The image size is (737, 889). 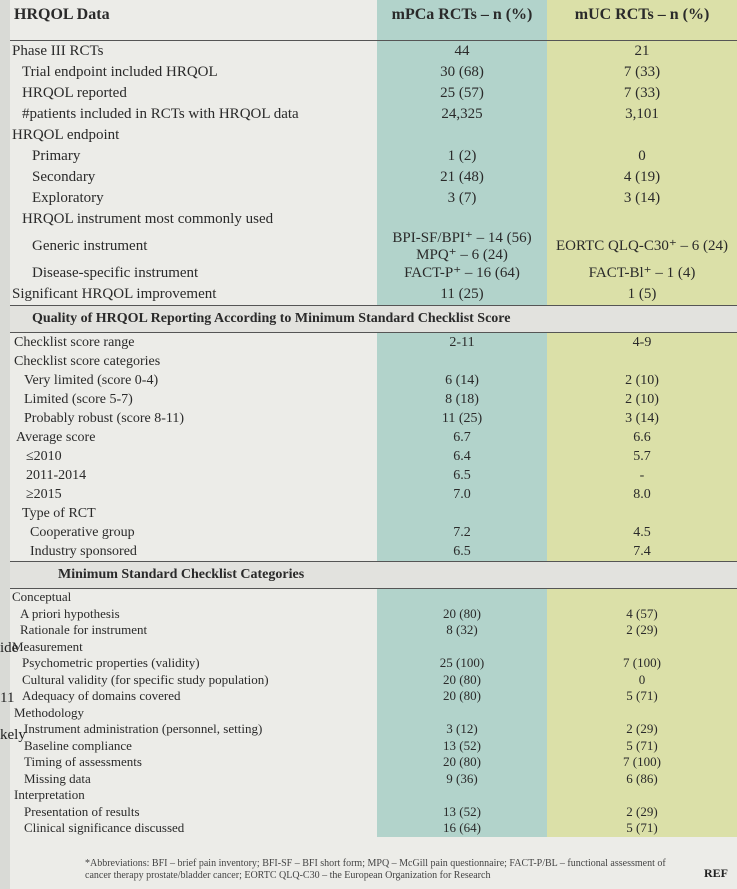 I want to click on table-row: HRQOL instrument most commonly used, so click(x=373, y=219).